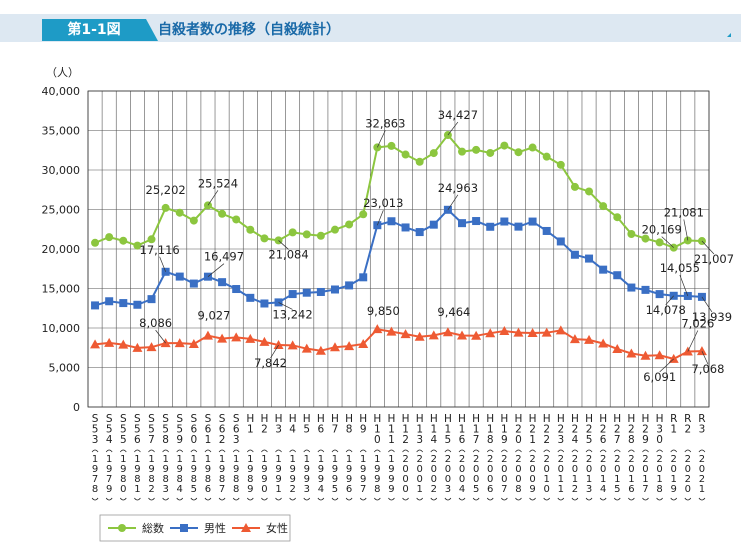  I want to click on figure-title: 自殺者数の推移（自殺統計）, so click(249, 30).